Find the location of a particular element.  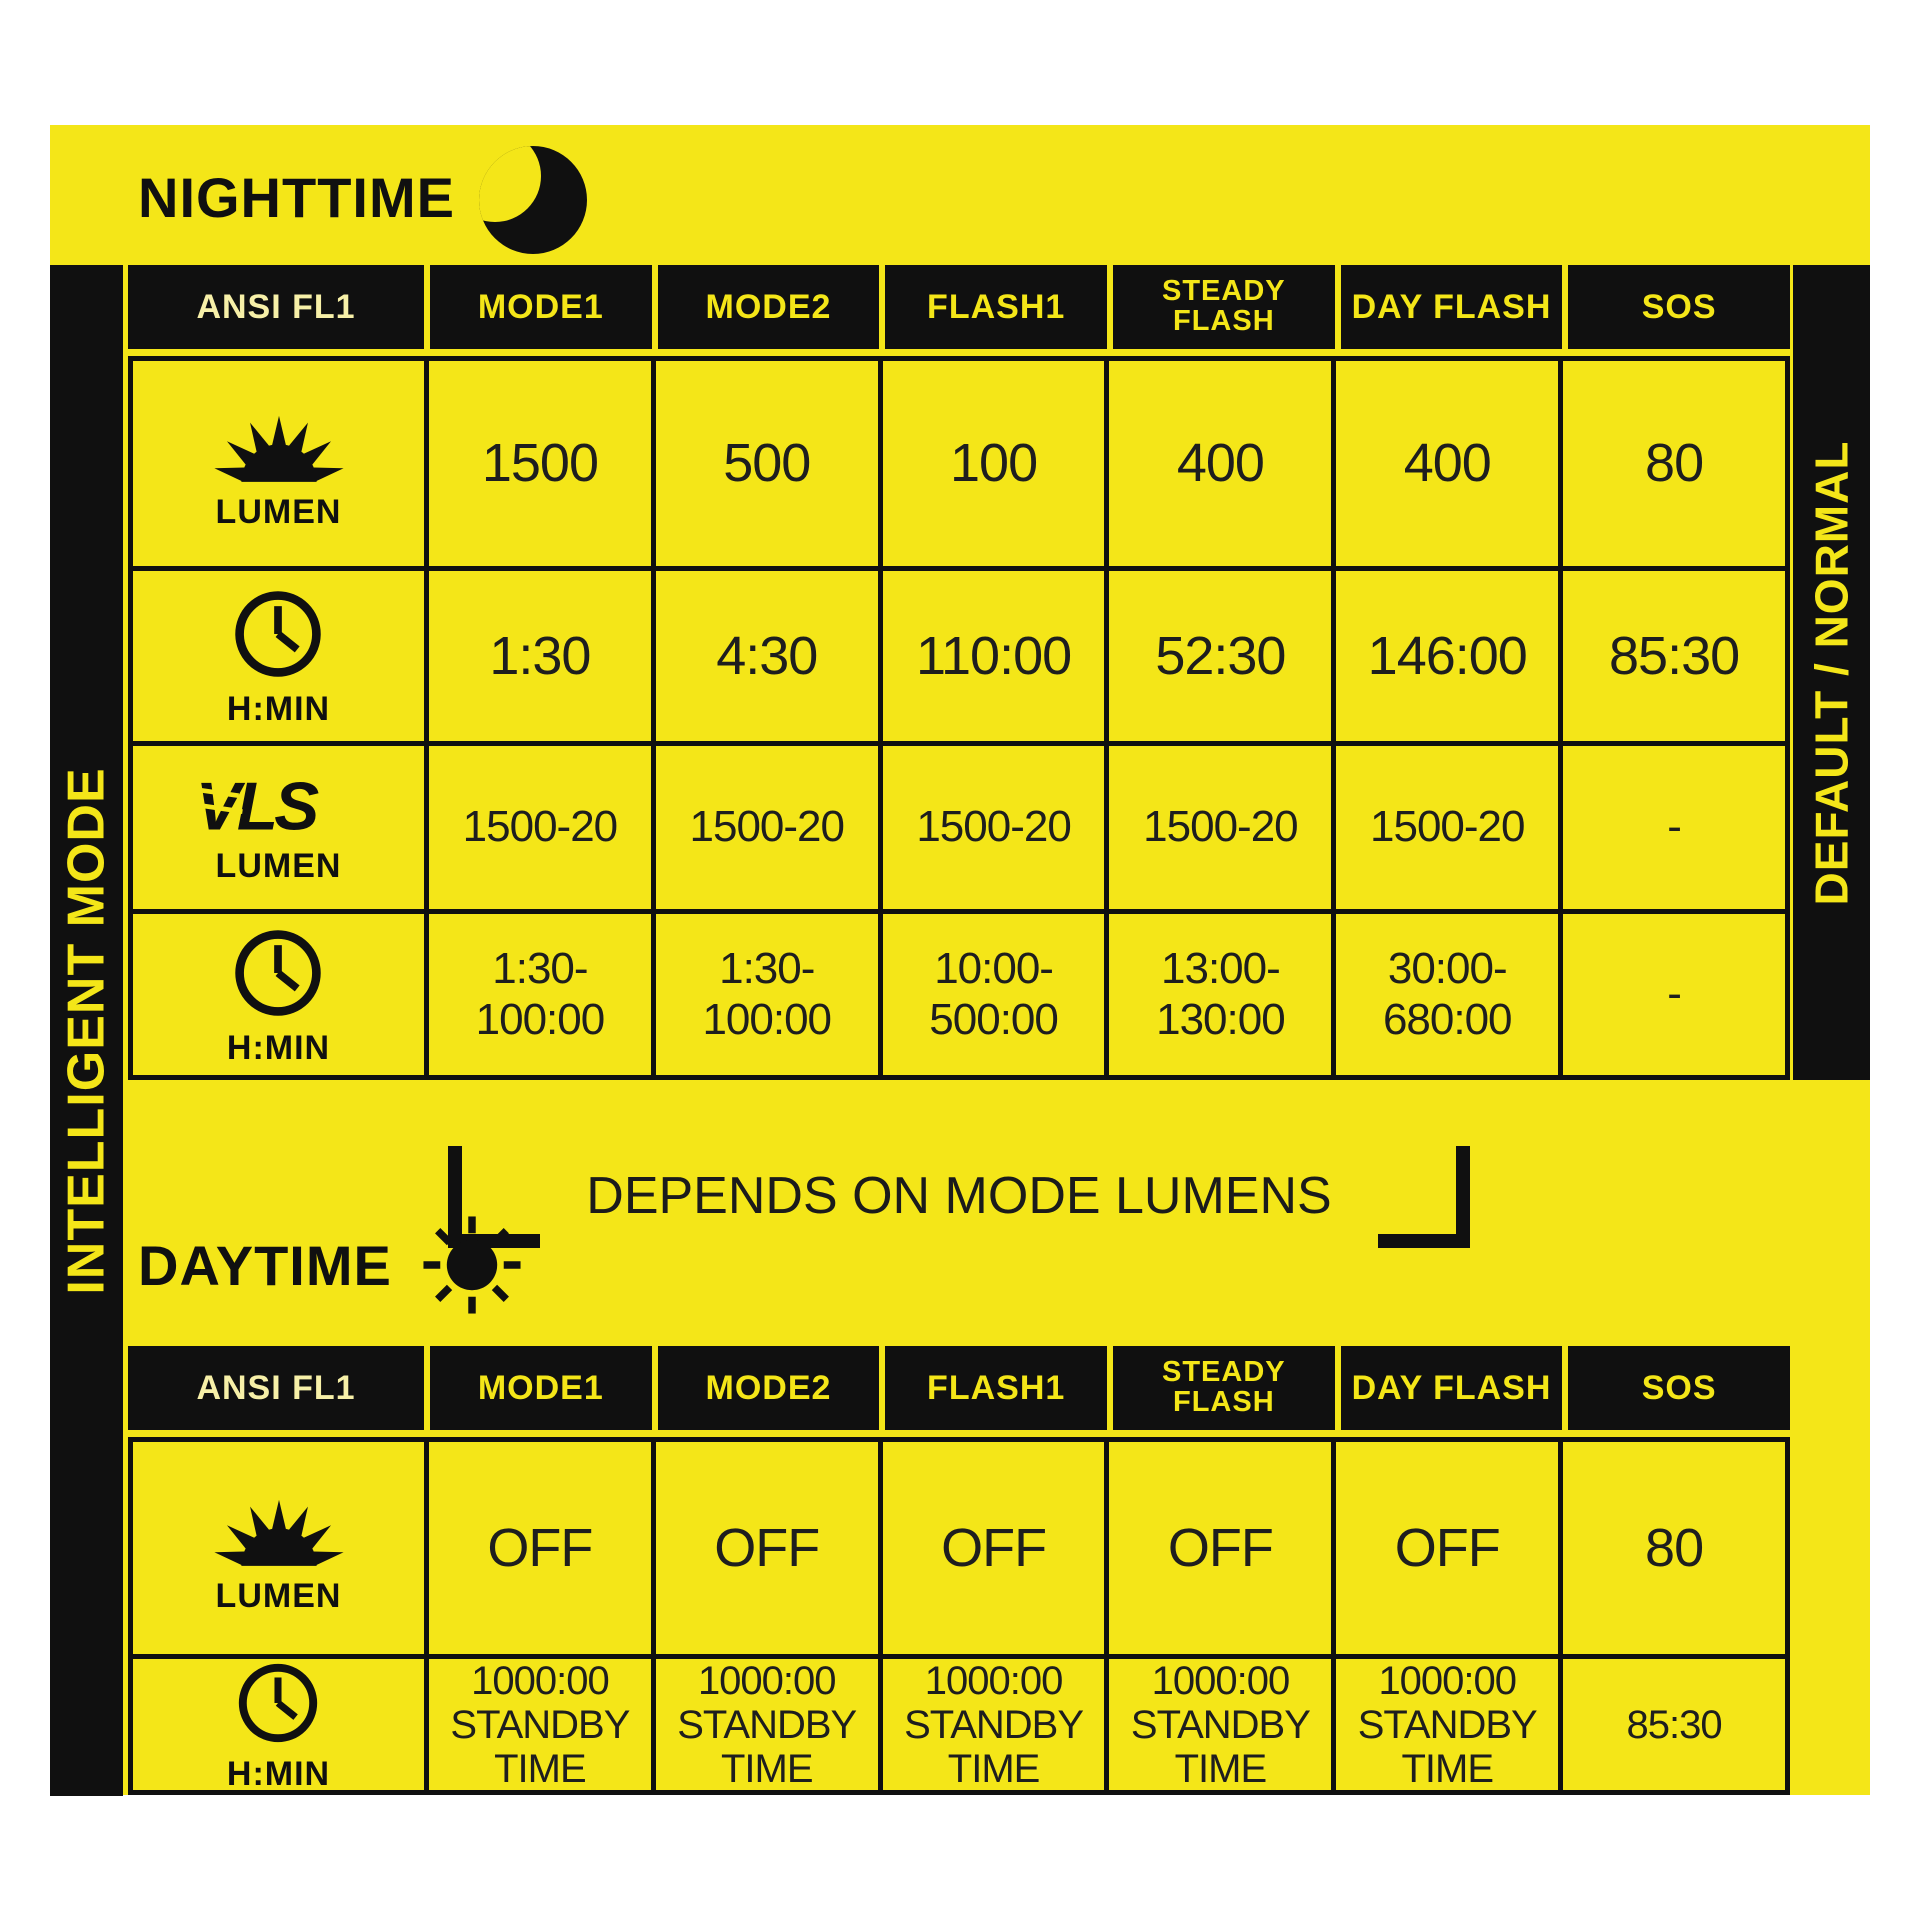

crescent-moon-icon is located at coordinates (532, 200).